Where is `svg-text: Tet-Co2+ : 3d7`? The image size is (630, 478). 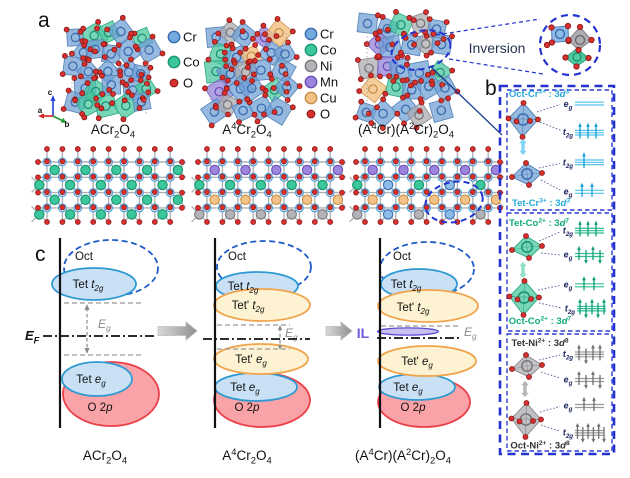
svg-text: Tet-Co2+ : 3d7 is located at coordinates (539, 223).